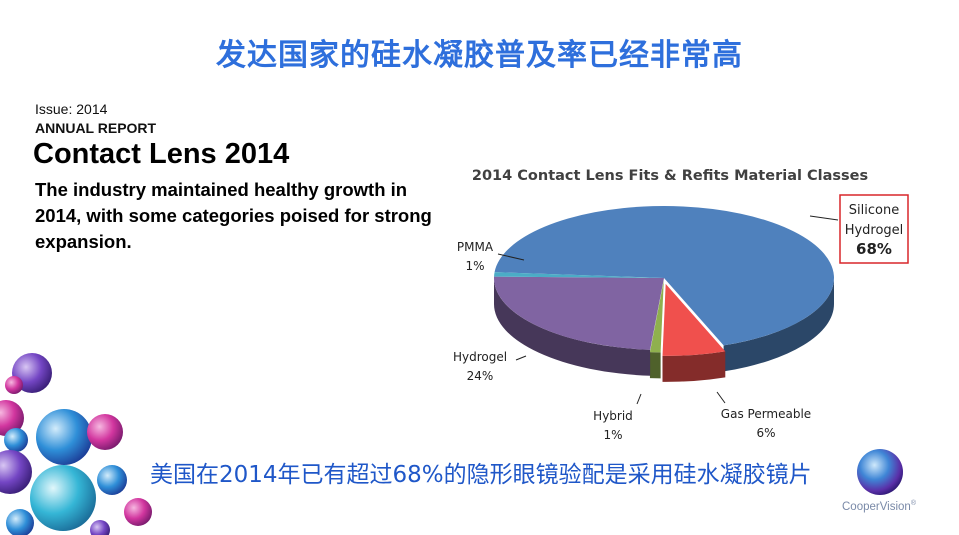 Image resolution: width=959 pixels, height=535 pixels. What do you see at coordinates (778, 325) in the screenshot?
I see `pie-slice-side-silicone-hydrogel` at bounding box center [778, 325].